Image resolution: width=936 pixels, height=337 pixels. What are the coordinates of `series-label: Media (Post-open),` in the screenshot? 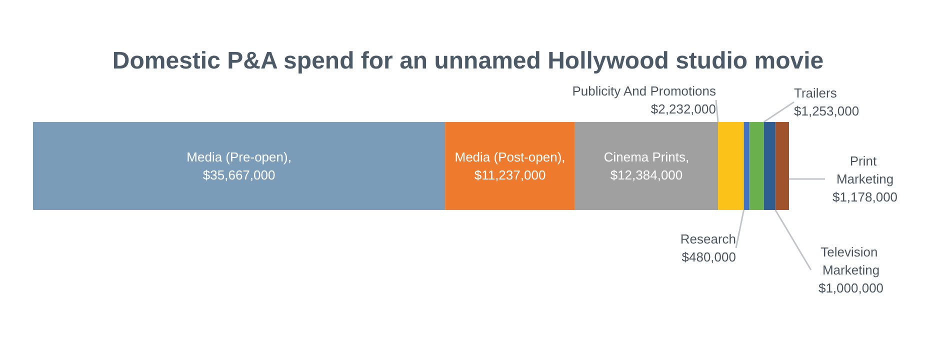 It's located at (510, 157).